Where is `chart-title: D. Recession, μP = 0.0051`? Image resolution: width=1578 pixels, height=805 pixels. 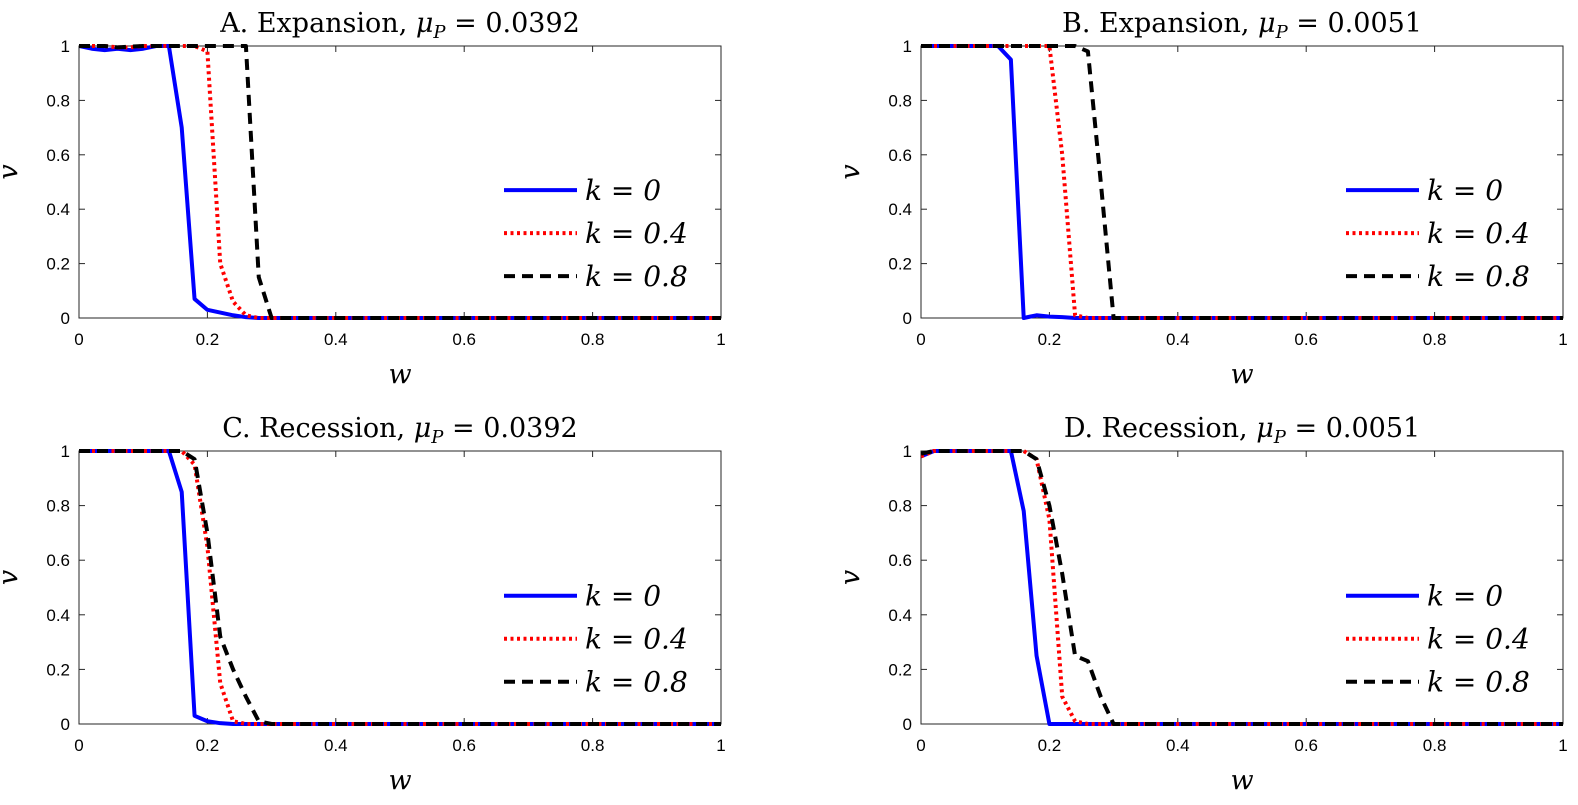
chart-title: D. Recession, μP = 0.0051 is located at coordinates (1242, 430).